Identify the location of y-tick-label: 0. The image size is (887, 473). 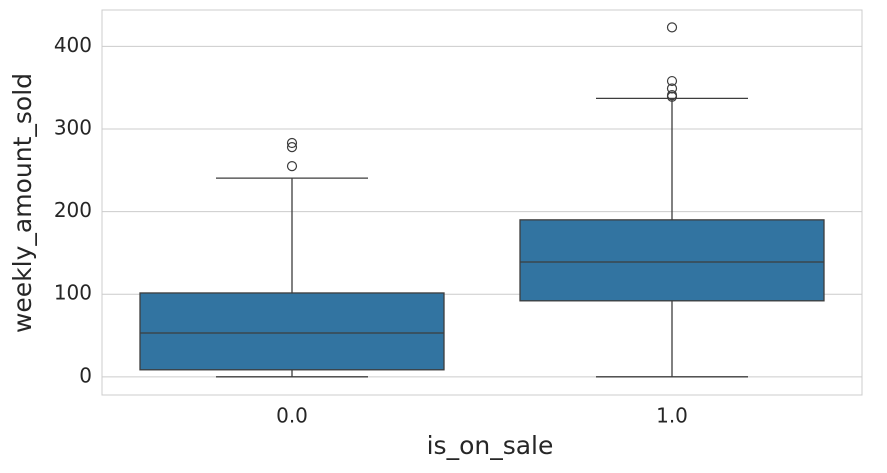
(85, 375).